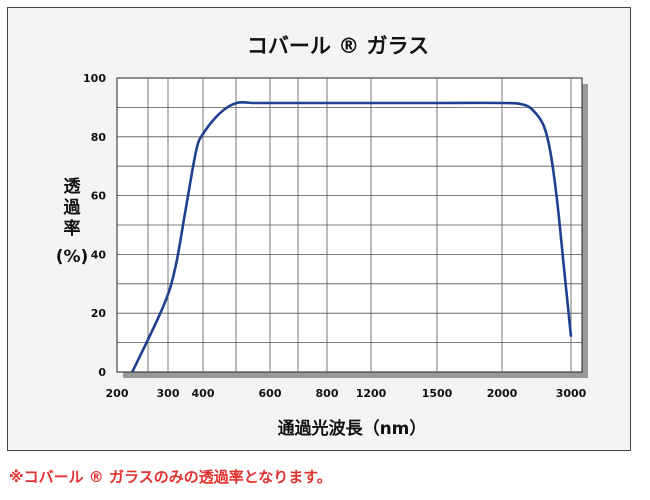 The image size is (650, 500). What do you see at coordinates (437, 393) in the screenshot?
I see `x-tick-label: 1500` at bounding box center [437, 393].